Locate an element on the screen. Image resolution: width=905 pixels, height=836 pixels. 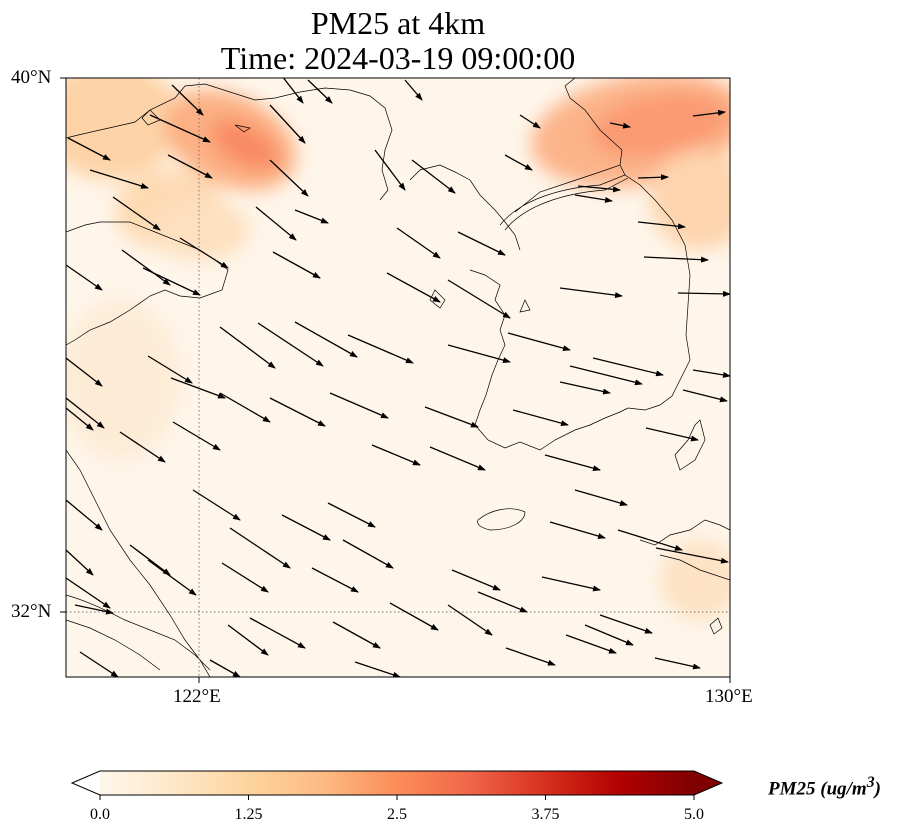
map-title-line1: PM25 at 4km is located at coordinates (398, 23).